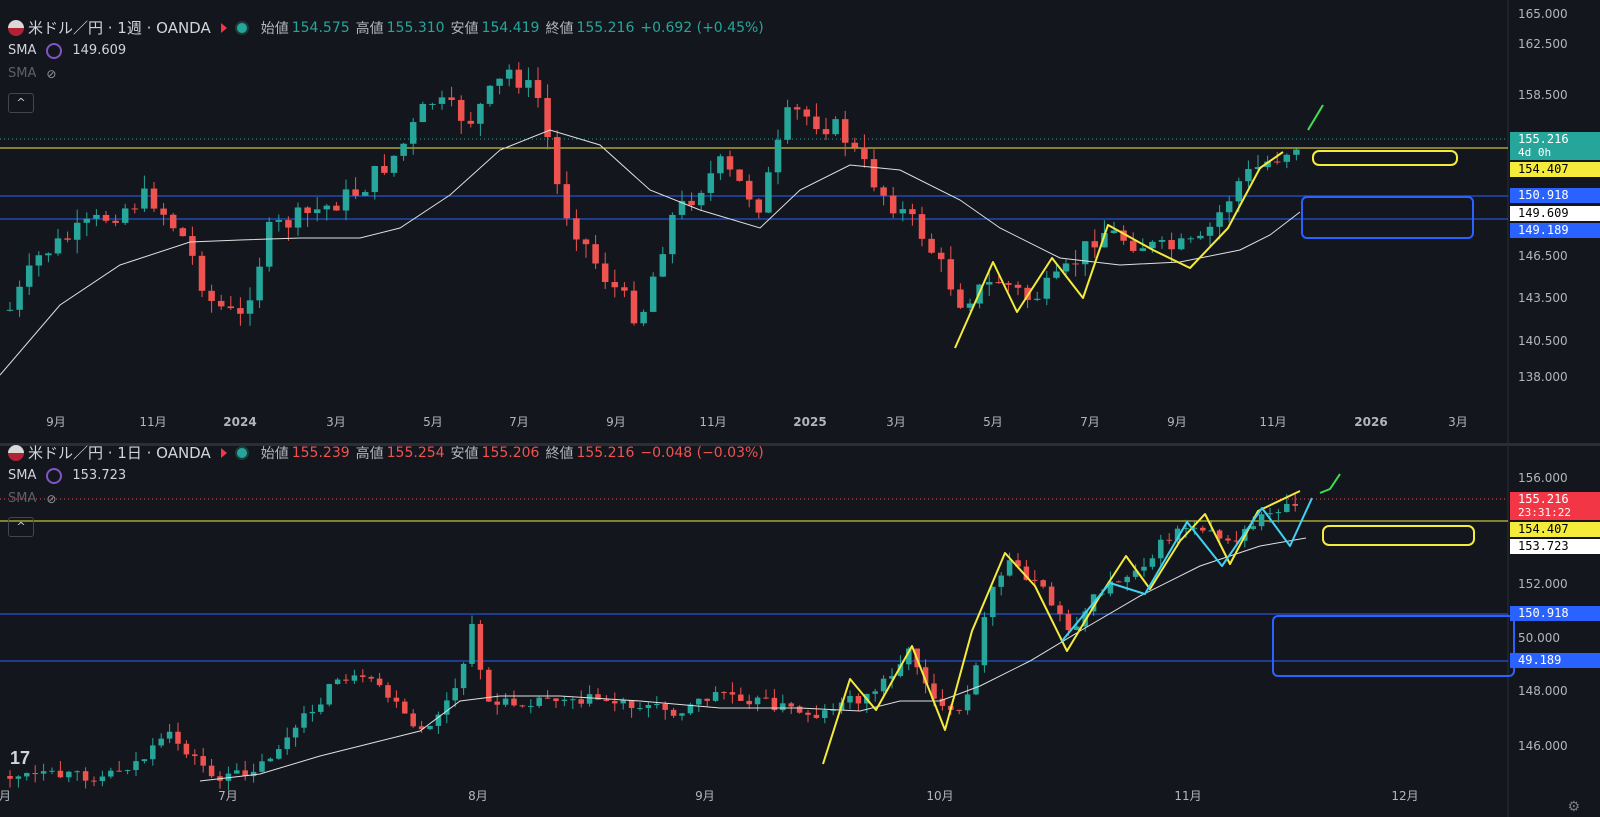  What do you see at coordinates (1090, 422) in the screenshot?
I see `time-axis-label: 7月` at bounding box center [1090, 422].